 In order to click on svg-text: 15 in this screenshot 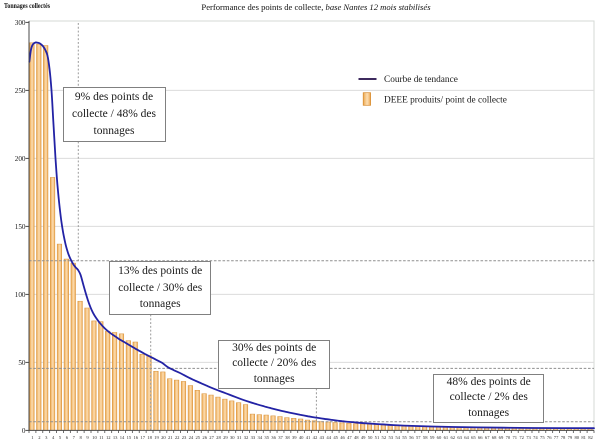, I will do `click(129, 437)`.